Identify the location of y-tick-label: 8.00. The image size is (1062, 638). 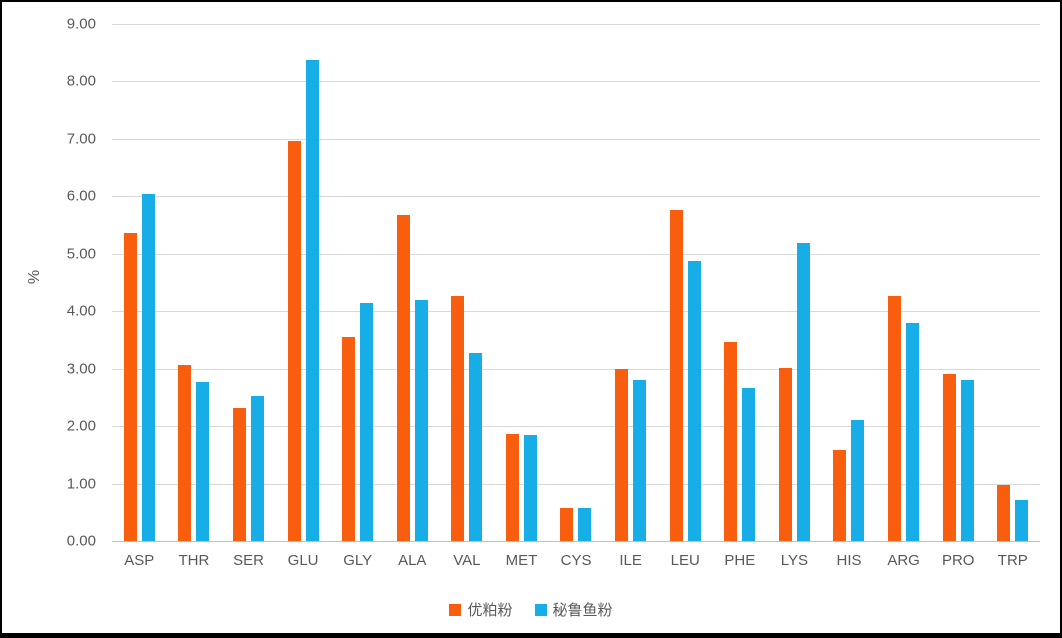
(81, 81).